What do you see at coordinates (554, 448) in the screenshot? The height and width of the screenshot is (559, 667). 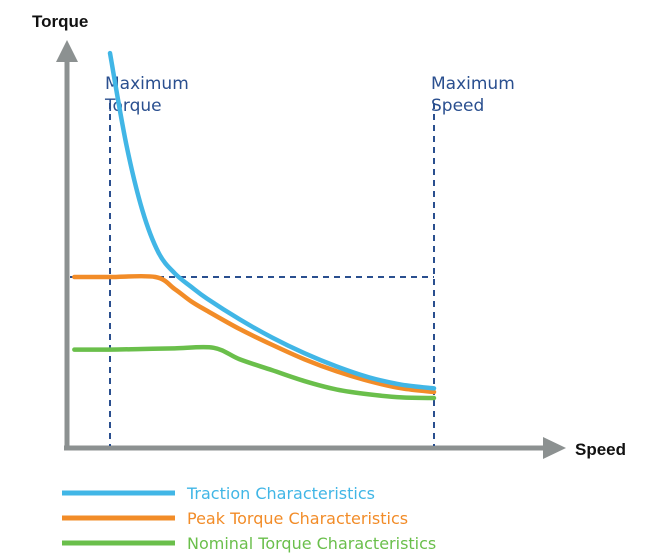 I see `x-axis-arrow` at bounding box center [554, 448].